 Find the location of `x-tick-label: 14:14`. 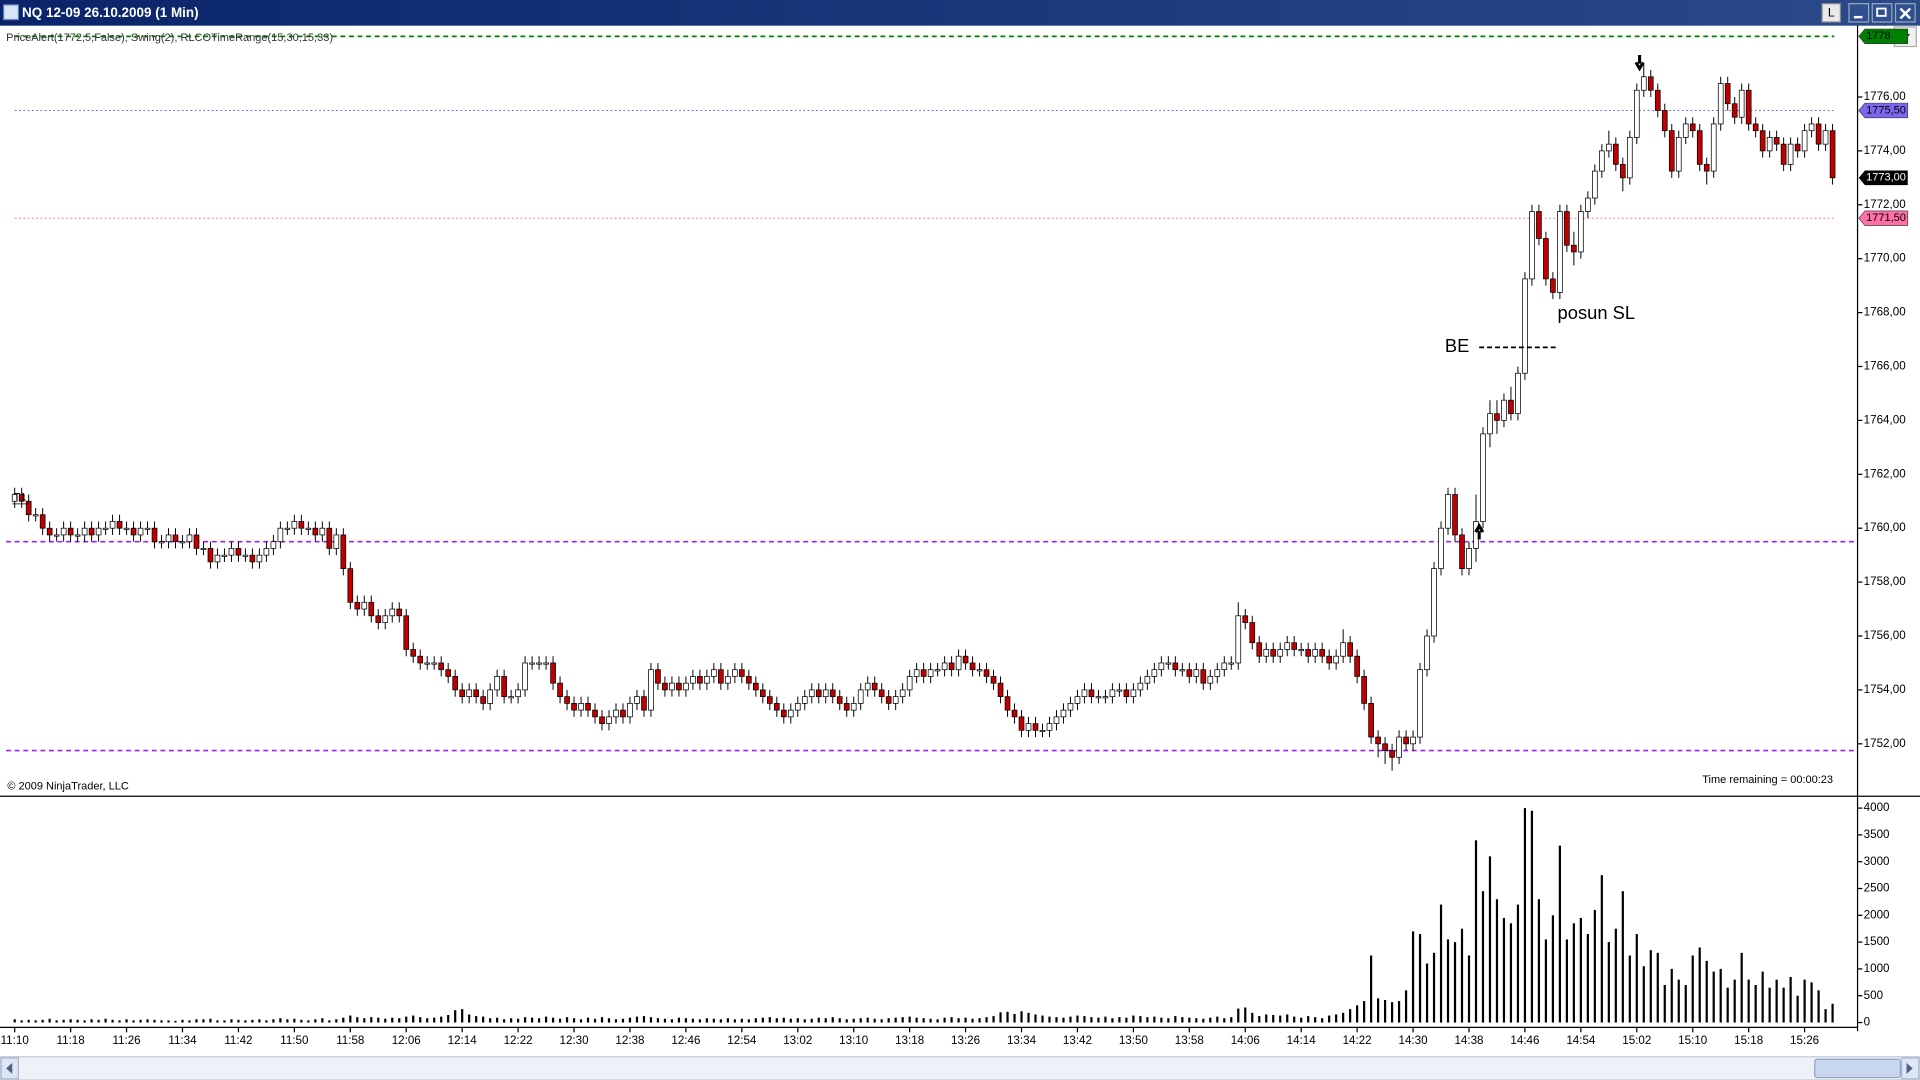

x-tick-label: 14:14 is located at coordinates (1302, 1040).